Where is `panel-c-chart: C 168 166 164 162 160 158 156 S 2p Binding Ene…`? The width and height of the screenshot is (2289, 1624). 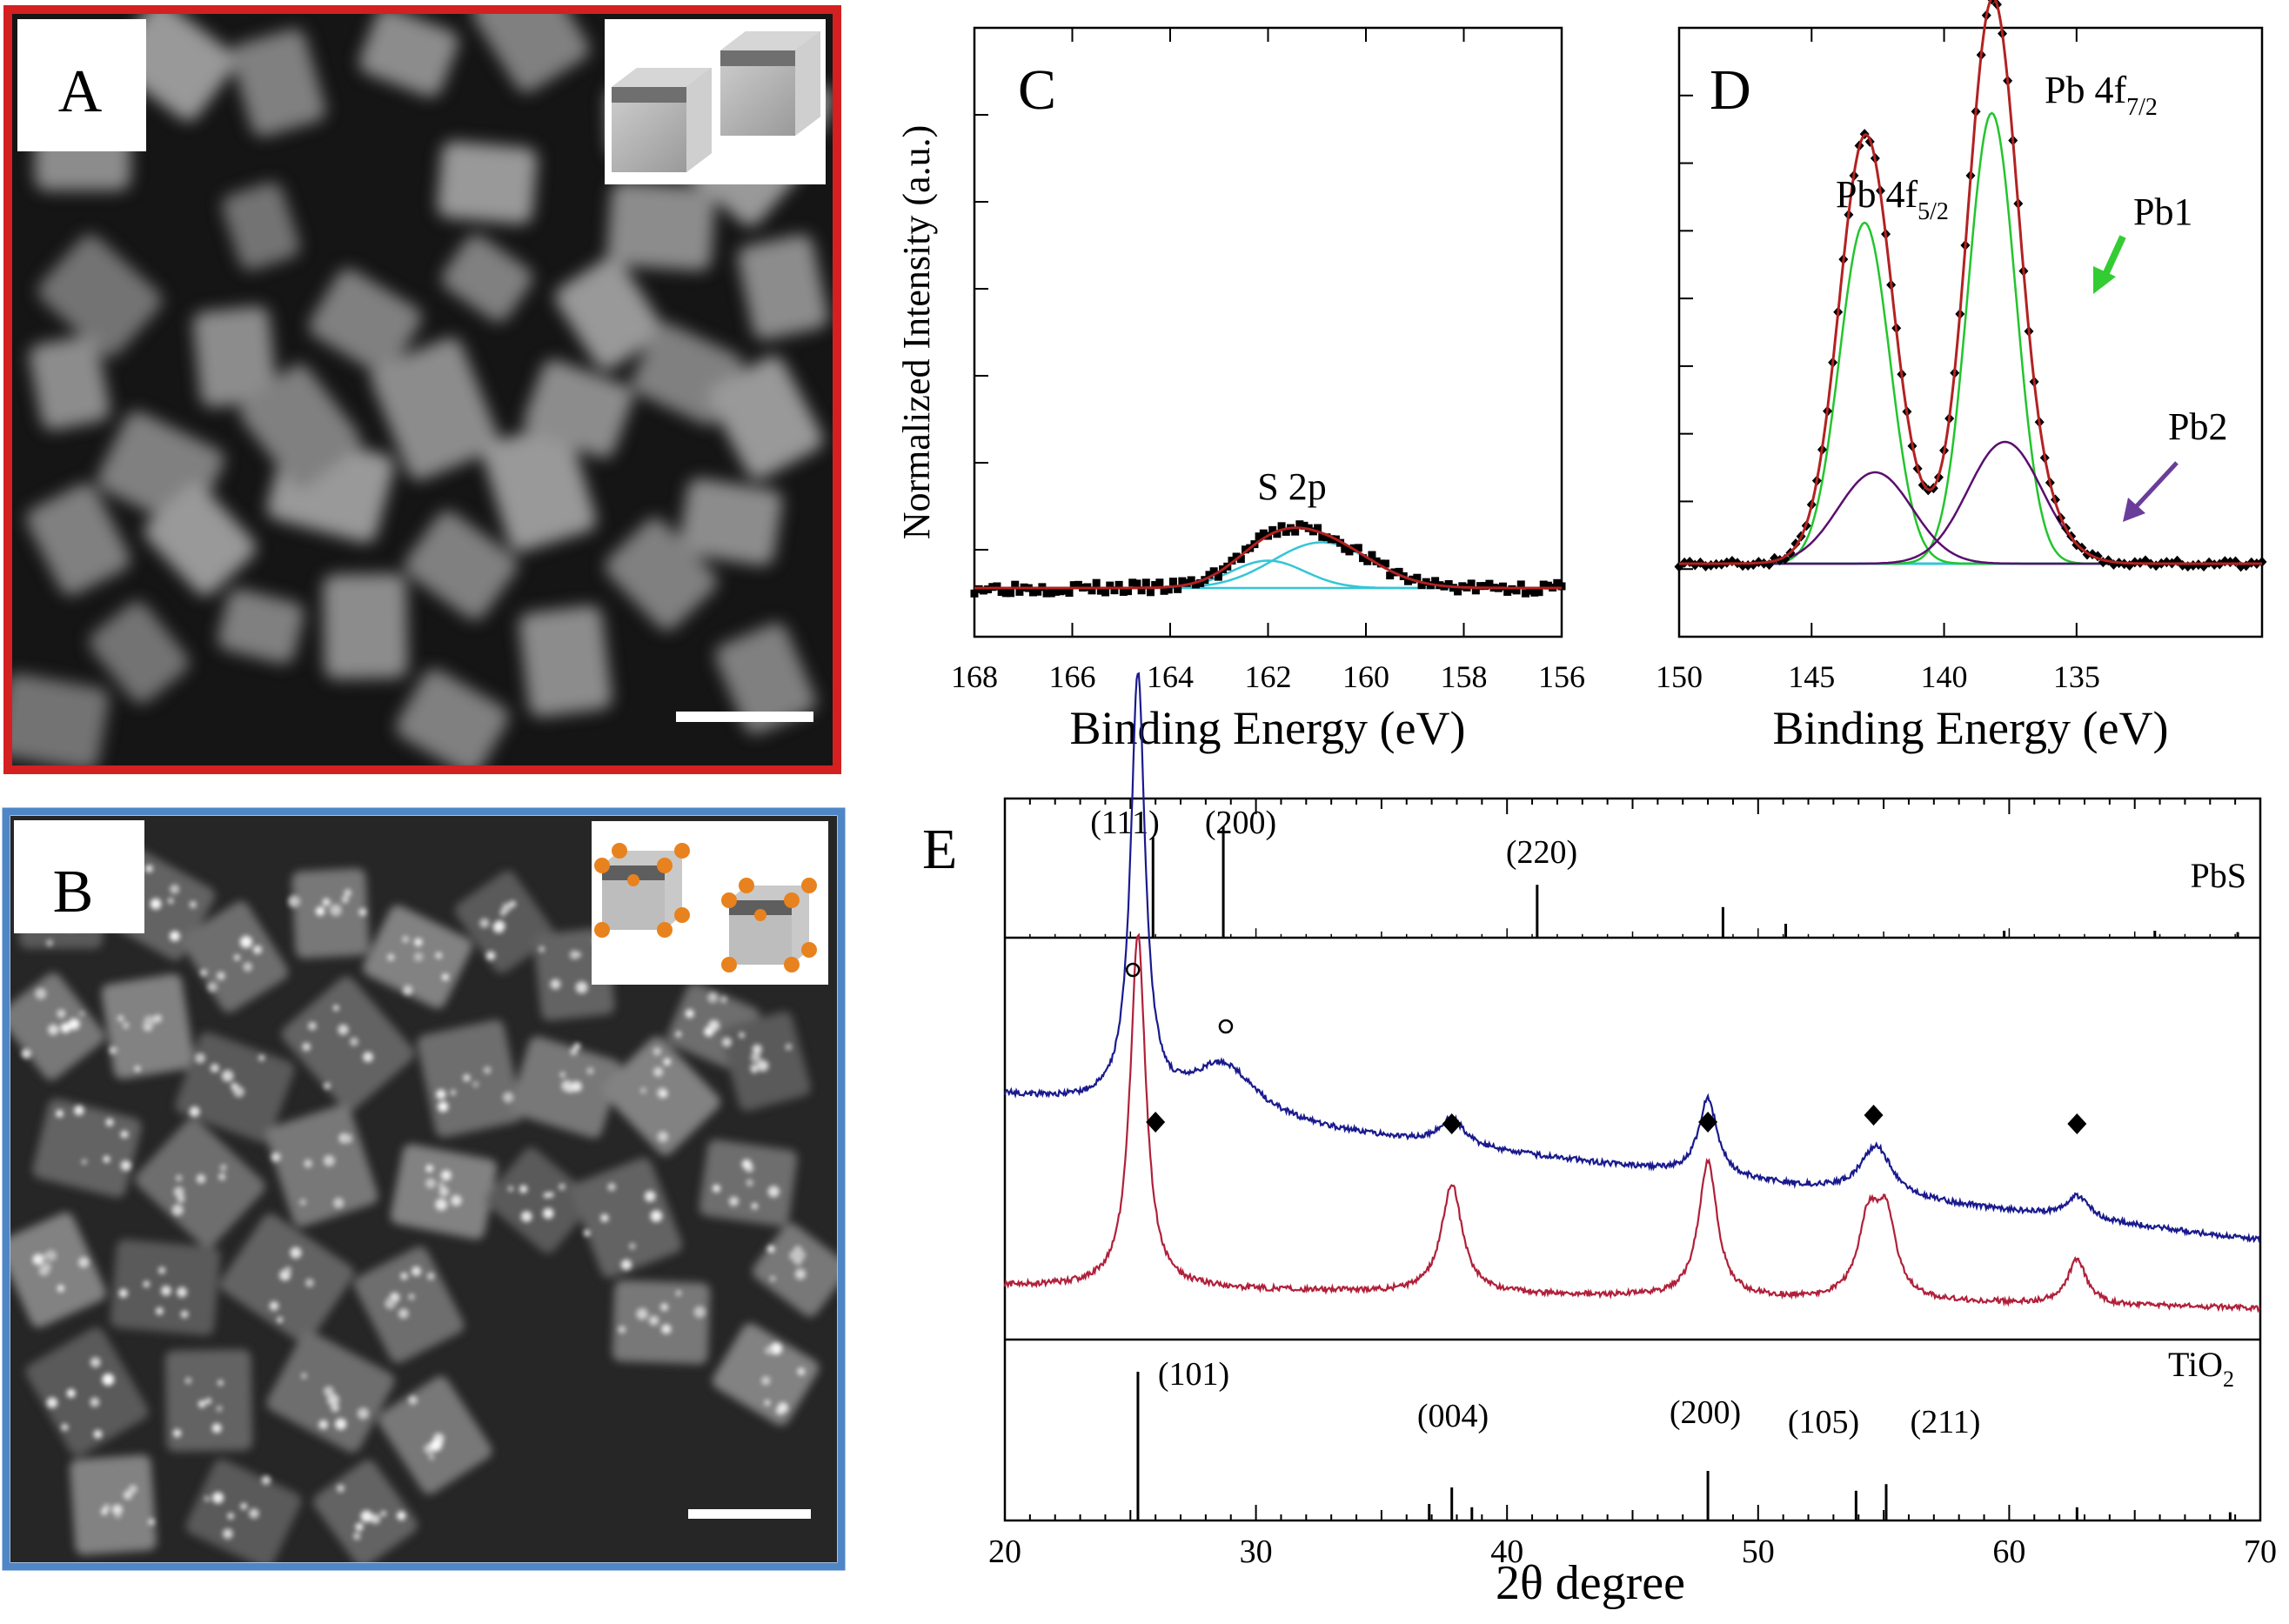
panel-c-chart: C 168 166 164 162 160 158 156 S 2p Binding Ene… is located at coordinates (1240, 390).